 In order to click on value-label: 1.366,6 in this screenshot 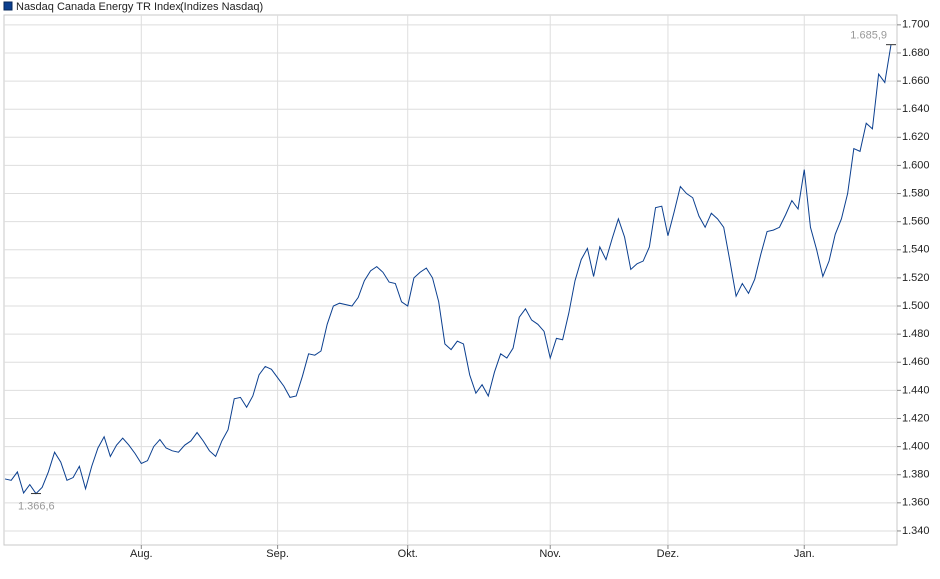, I will do `click(36, 506)`.